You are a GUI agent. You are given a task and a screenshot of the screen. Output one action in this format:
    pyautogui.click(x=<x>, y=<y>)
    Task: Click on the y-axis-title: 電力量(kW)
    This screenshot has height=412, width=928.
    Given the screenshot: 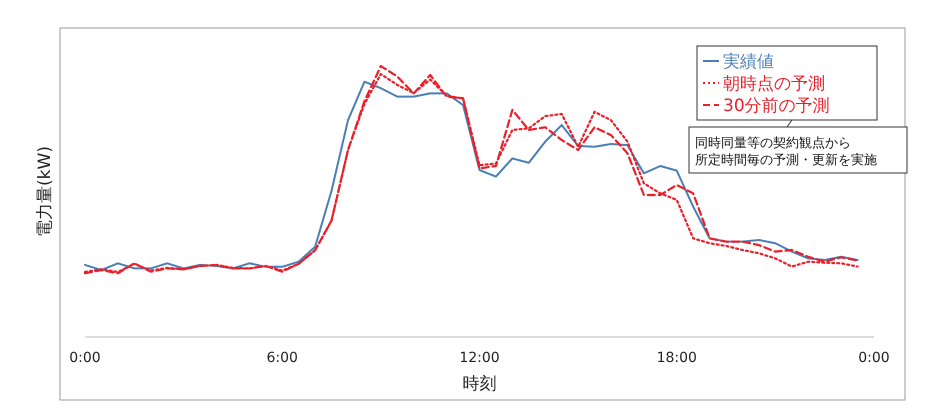 What is the action you would take?
    pyautogui.click(x=45, y=191)
    